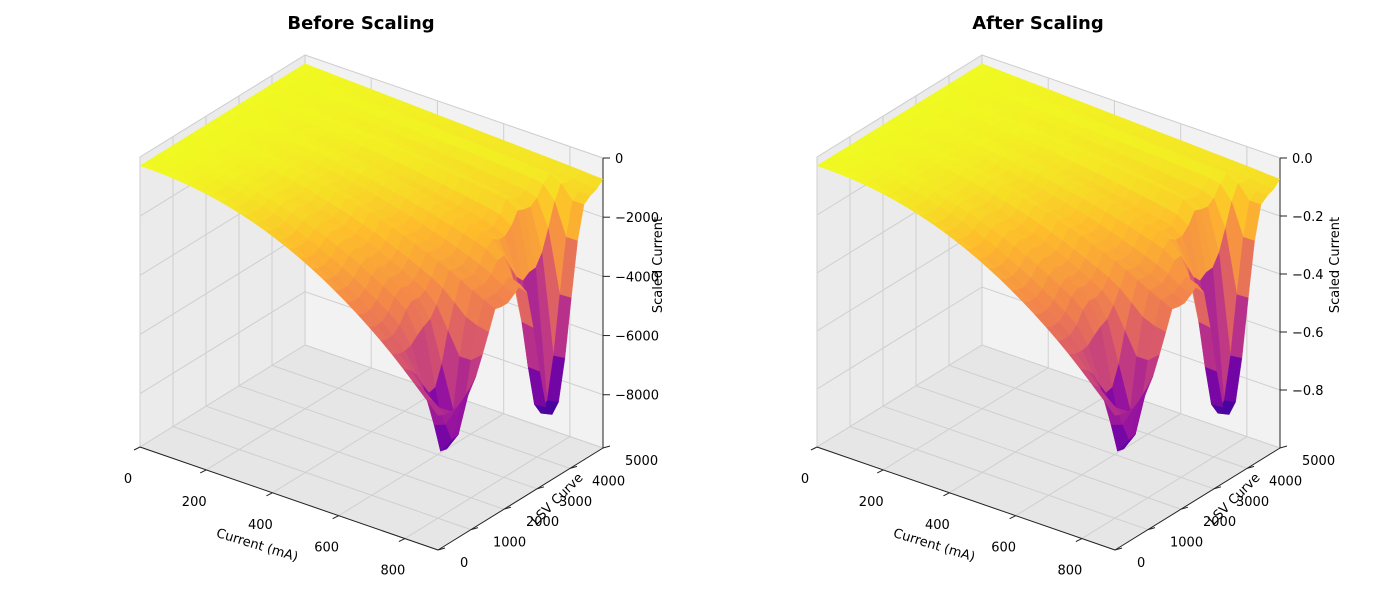 The height and width of the screenshot is (600, 1400). What do you see at coordinates (1308, 333) in the screenshot?
I see `z-tick-label: −0.6` at bounding box center [1308, 333].